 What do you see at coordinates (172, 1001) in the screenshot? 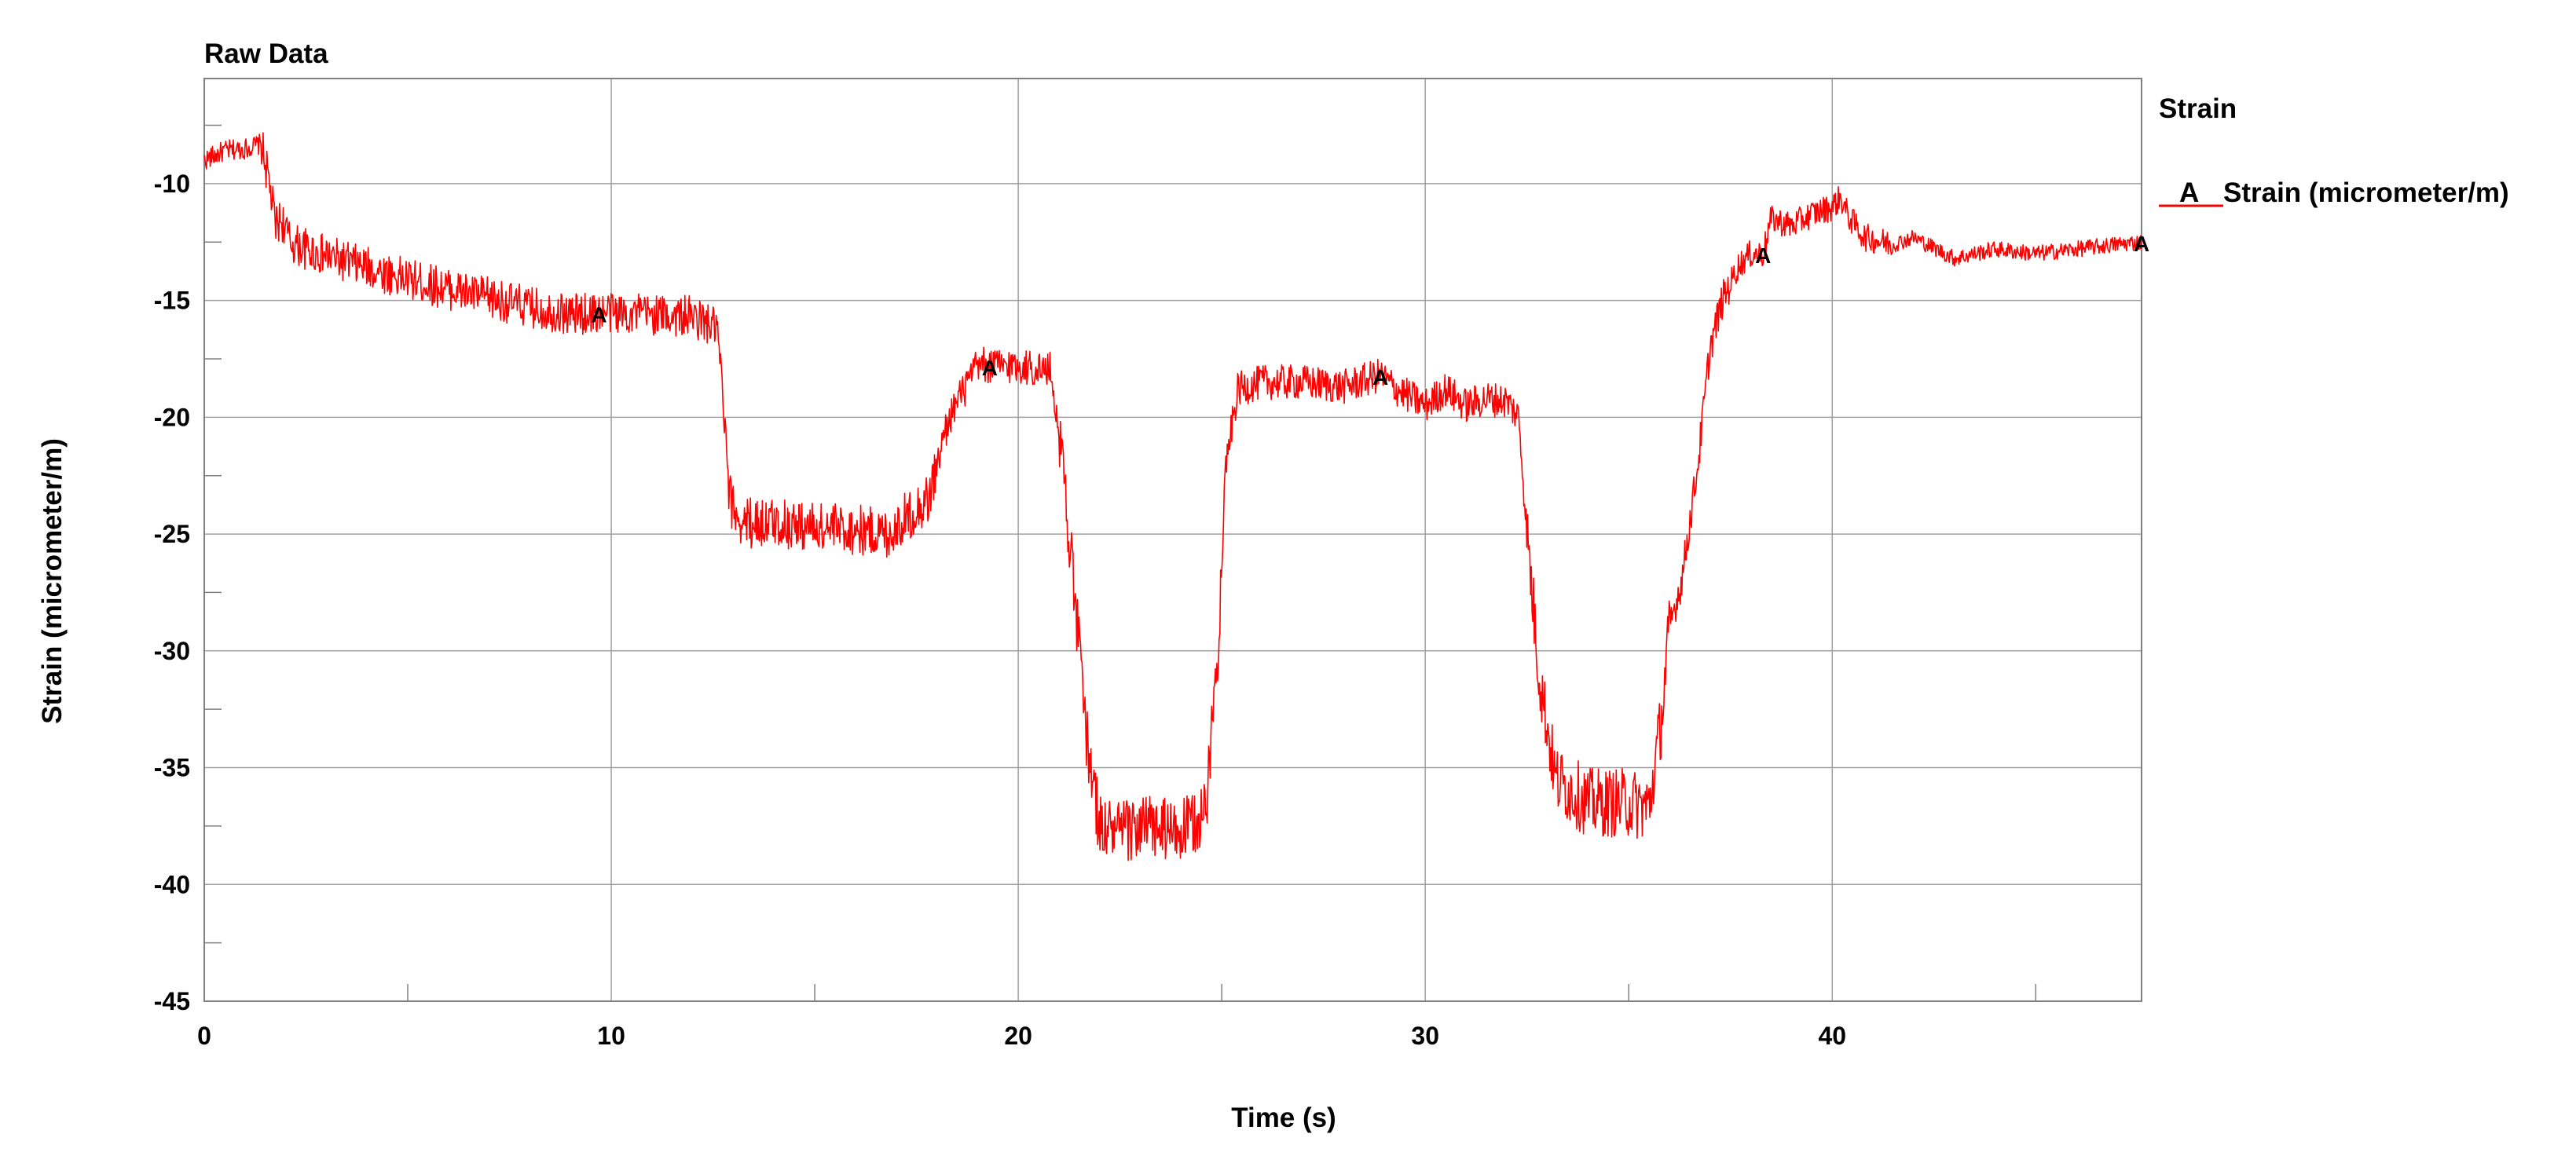
I see `y-tick-label: -45` at bounding box center [172, 1001].